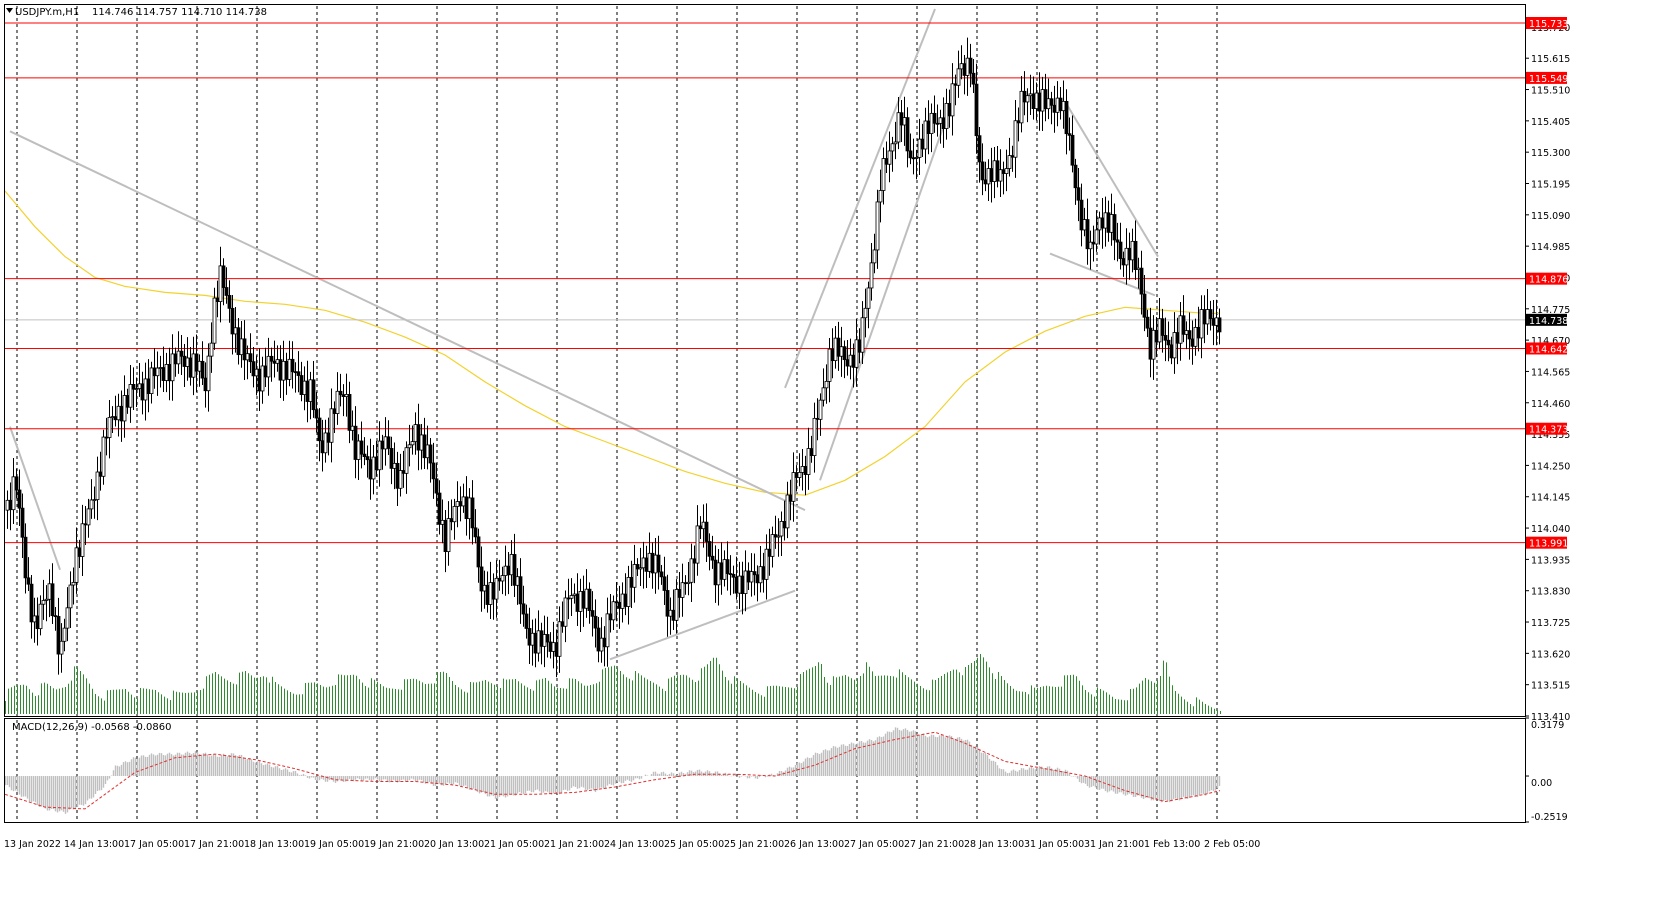  Describe the element at coordinates (1550, 529) in the screenshot. I see `y-tick-label: 114.040` at that location.